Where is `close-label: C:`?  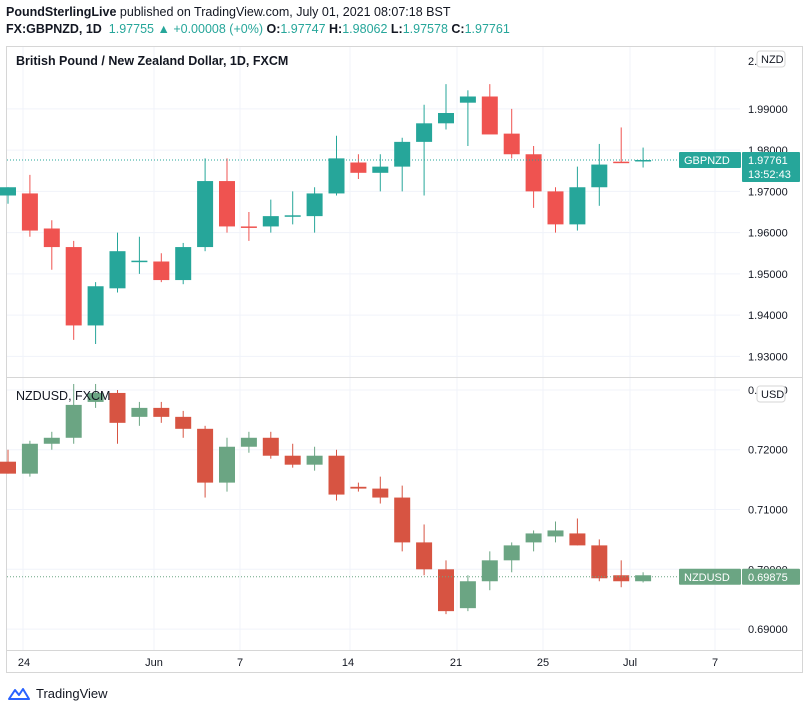 close-label: C: is located at coordinates (458, 29).